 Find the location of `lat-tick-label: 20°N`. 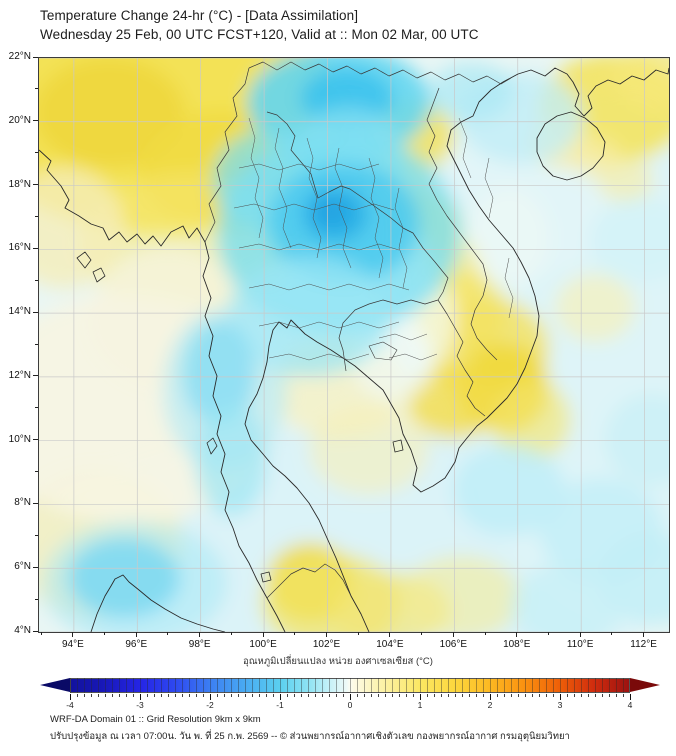

lat-tick-label: 20°N is located at coordinates (19, 120).